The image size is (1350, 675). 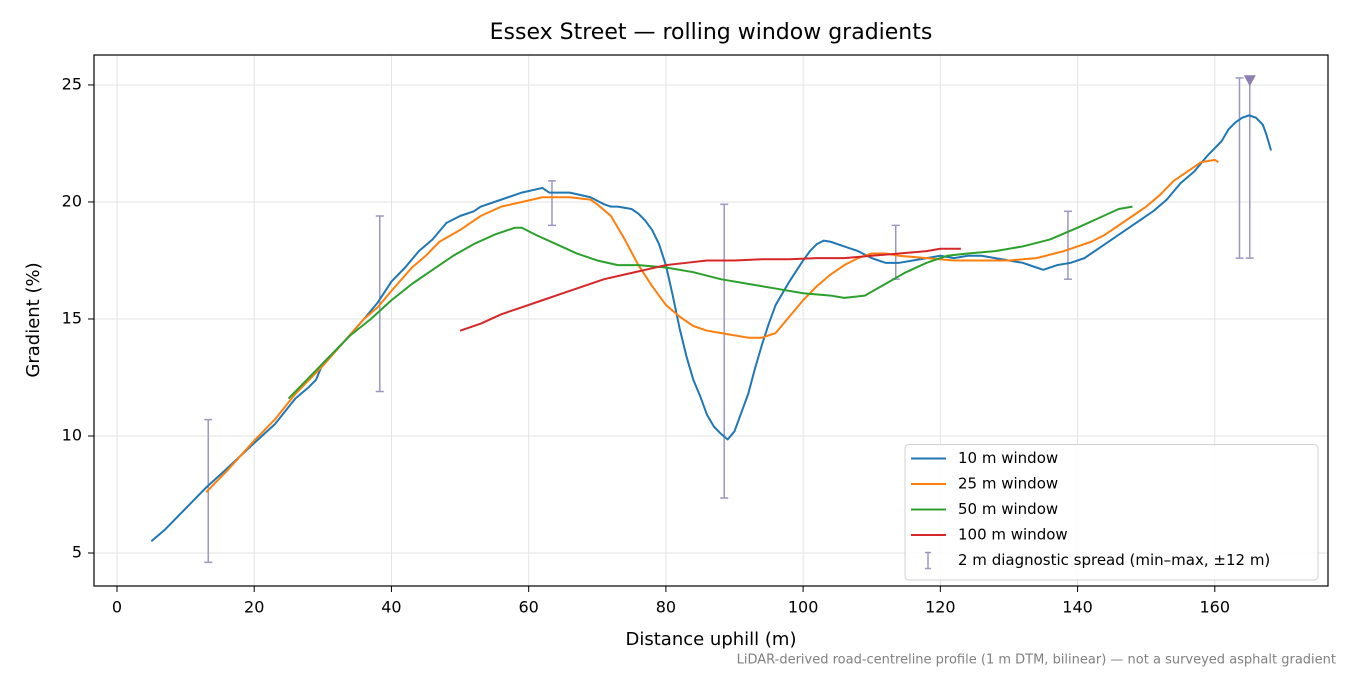 What do you see at coordinates (77, 552) in the screenshot?
I see `y-tick-label: 5` at bounding box center [77, 552].